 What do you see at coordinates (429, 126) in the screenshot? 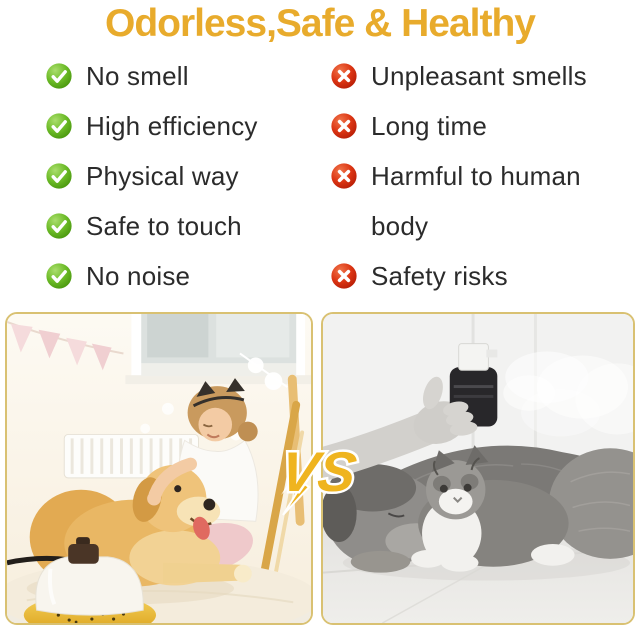
I see `con-label: Long time` at bounding box center [429, 126].